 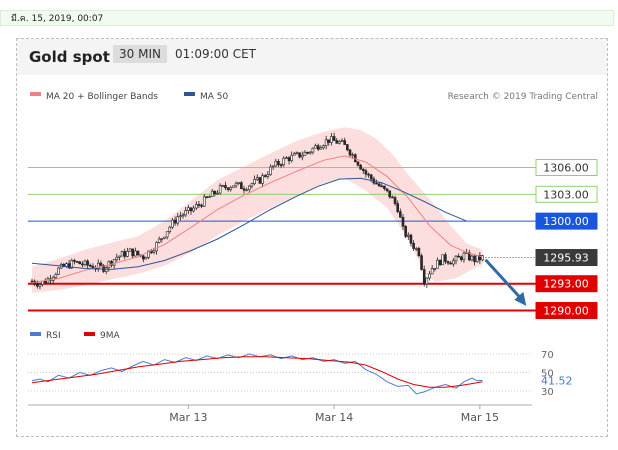 What do you see at coordinates (557, 380) in the screenshot?
I see `rsi-current-value: 41.52` at bounding box center [557, 380].